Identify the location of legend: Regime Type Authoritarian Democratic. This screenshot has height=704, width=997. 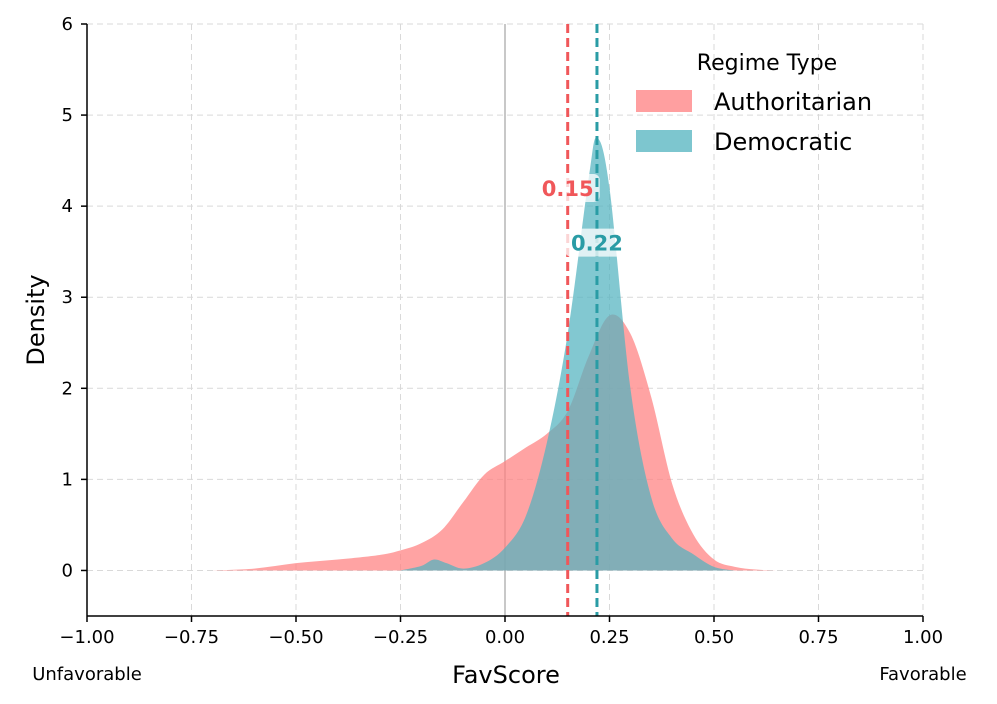
(754, 103).